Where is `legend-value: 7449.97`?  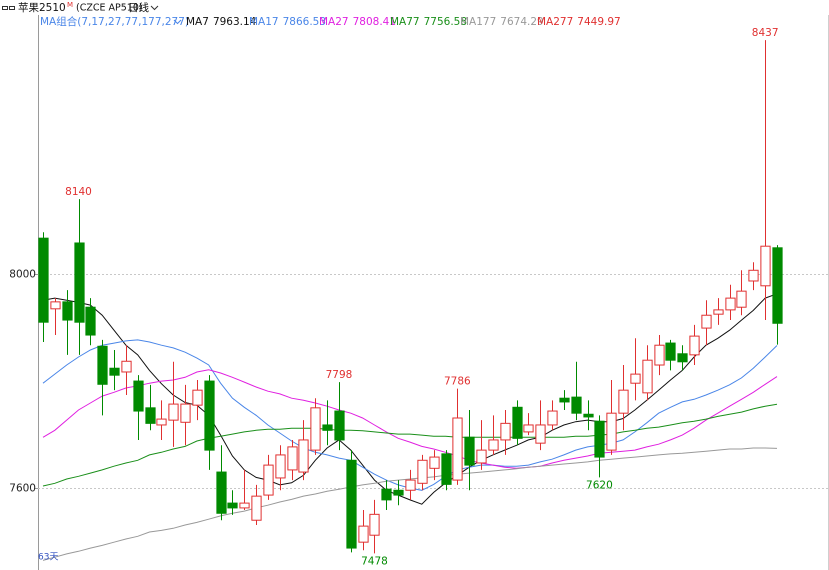 legend-value: 7449.97 is located at coordinates (598, 22).